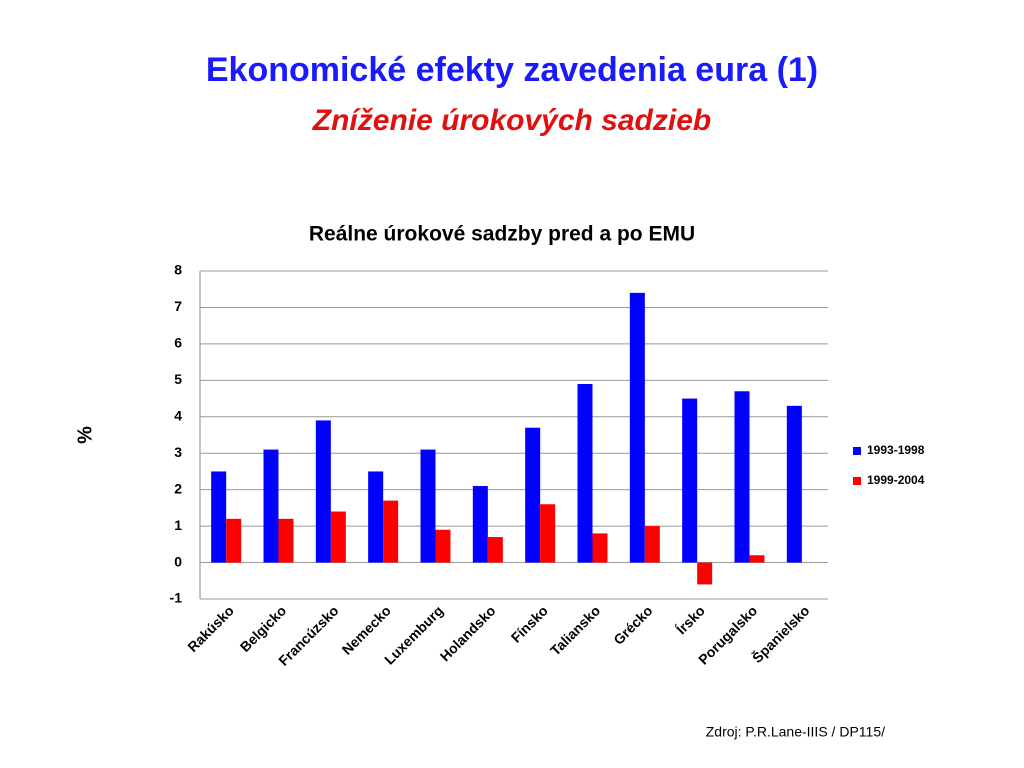  What do you see at coordinates (178, 488) in the screenshot?
I see `y-tick-label: 2` at bounding box center [178, 488].